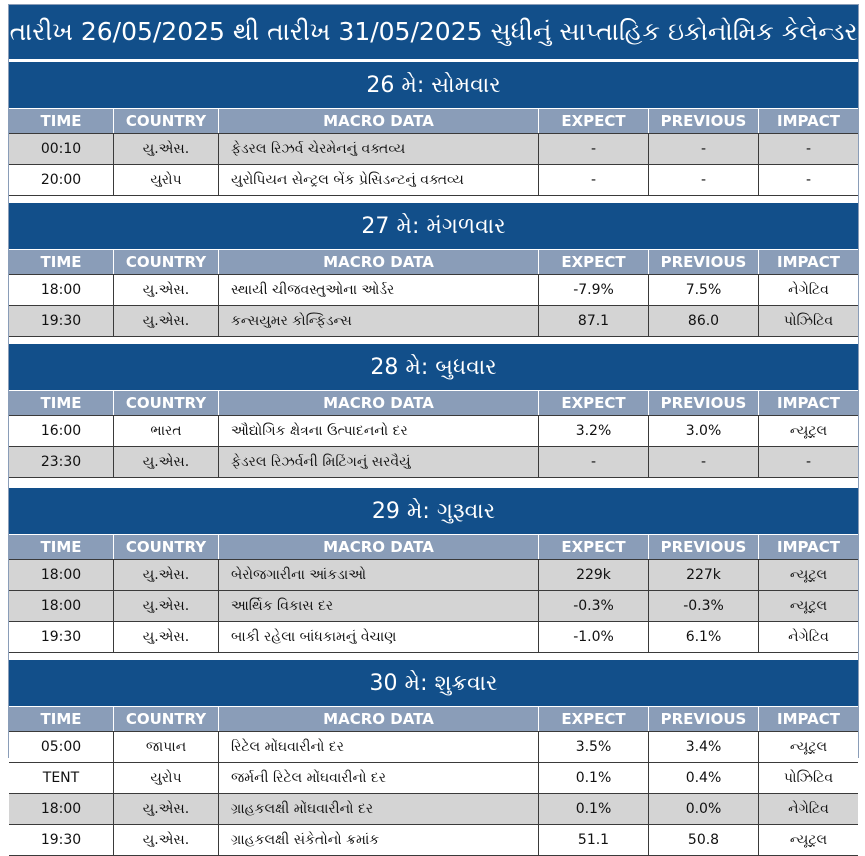 This screenshot has height=856, width=865. What do you see at coordinates (379, 575) in the screenshot?
I see `macro-data-cell: બેરોજગારીના આંકડાઓ` at bounding box center [379, 575].